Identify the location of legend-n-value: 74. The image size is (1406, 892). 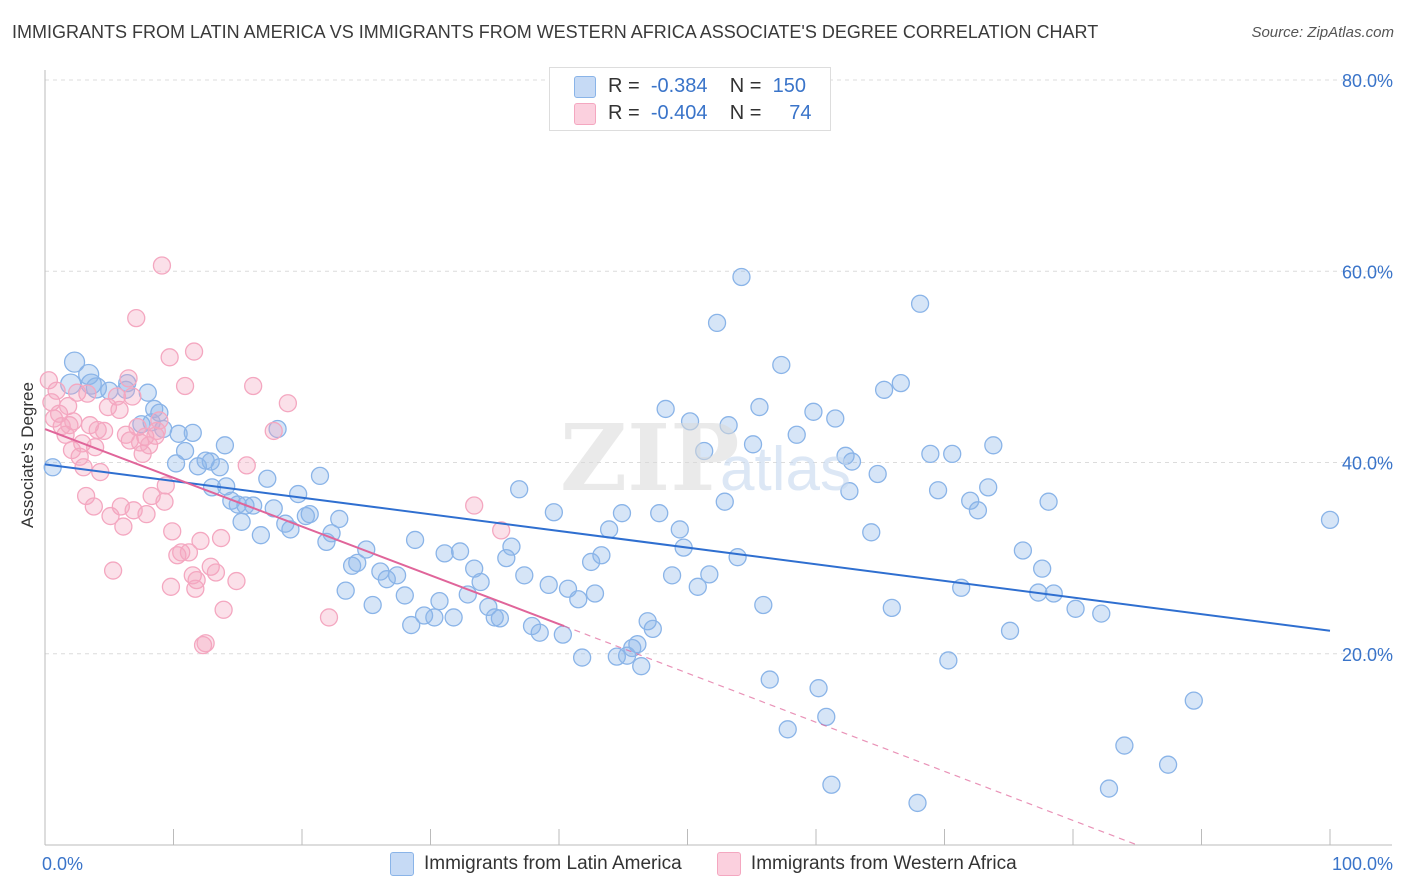
(800, 113).